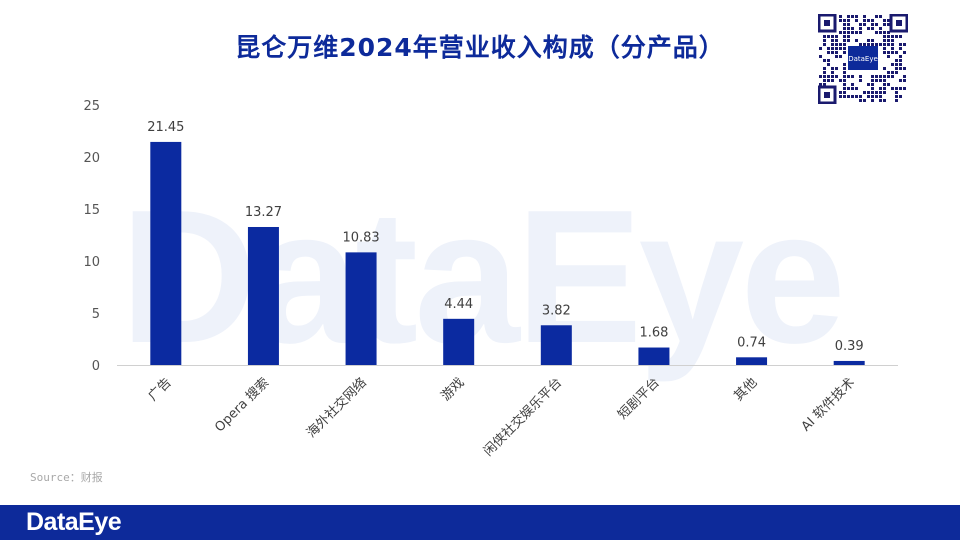 The width and height of the screenshot is (960, 540). Describe the element at coordinates (556, 310) in the screenshot. I see `bar-value-label: 3.82` at that location.